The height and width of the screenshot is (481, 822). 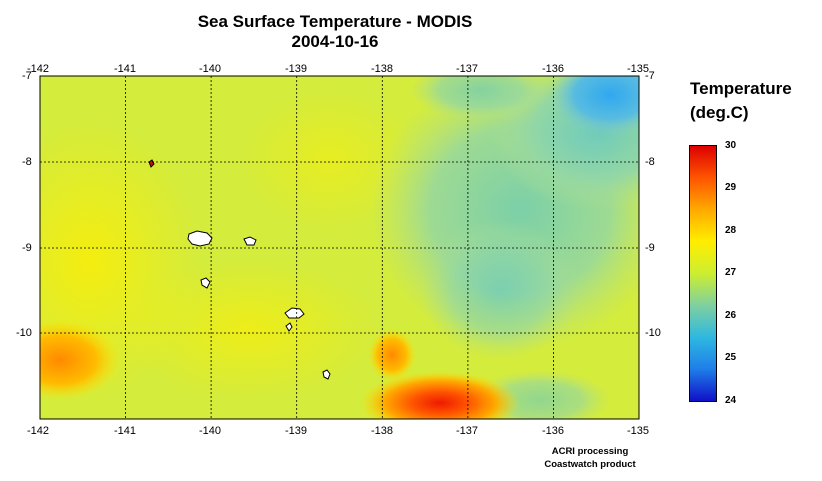 I want to click on cb-tick: 28, so click(x=731, y=230).